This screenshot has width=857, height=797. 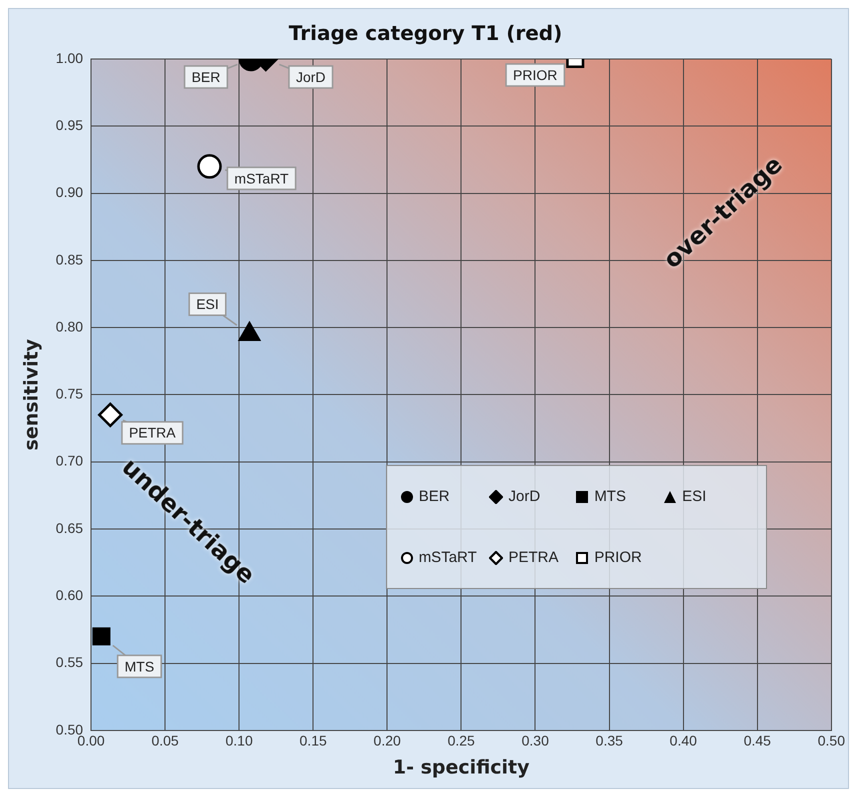 What do you see at coordinates (536, 740) in the screenshot?
I see `x-tick-label: 0.30` at bounding box center [536, 740].